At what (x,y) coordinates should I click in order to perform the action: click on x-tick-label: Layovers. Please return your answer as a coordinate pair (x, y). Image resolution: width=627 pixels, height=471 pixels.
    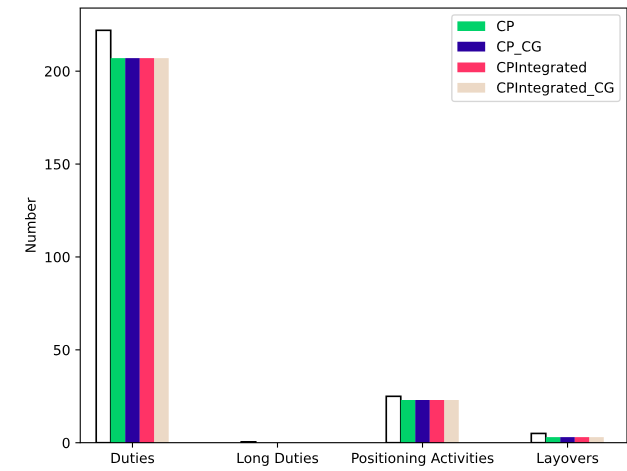
    Looking at the image, I should click on (568, 459).